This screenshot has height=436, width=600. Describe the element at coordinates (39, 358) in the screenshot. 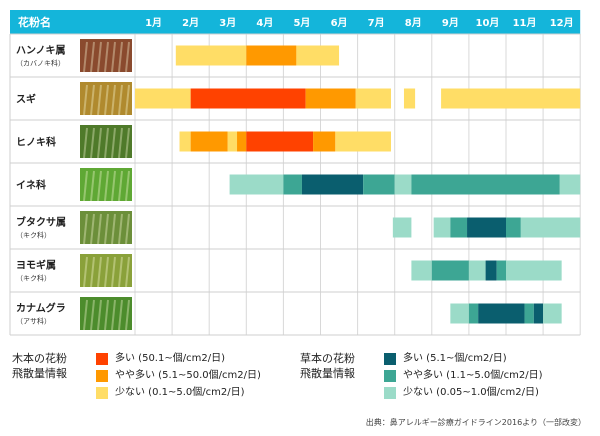

I see `tree-legend-title-line1: 木本の花粉` at that location.